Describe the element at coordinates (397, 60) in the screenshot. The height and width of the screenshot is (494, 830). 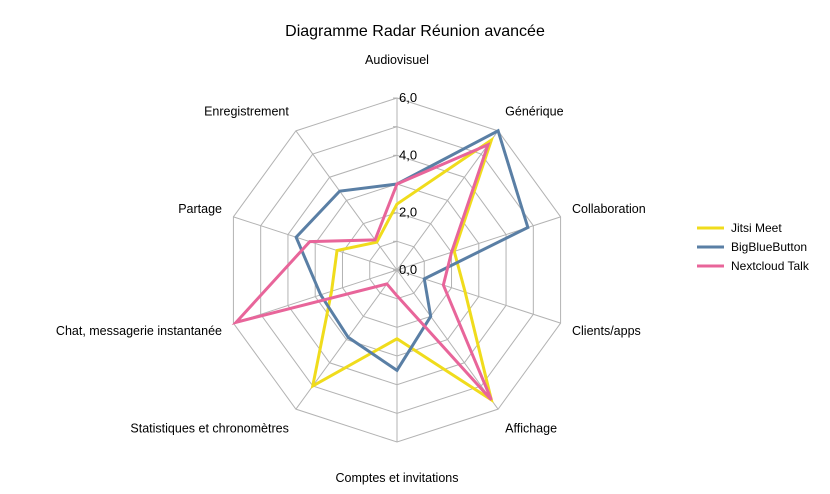
I see `axis-label: Audiovisuel` at that location.